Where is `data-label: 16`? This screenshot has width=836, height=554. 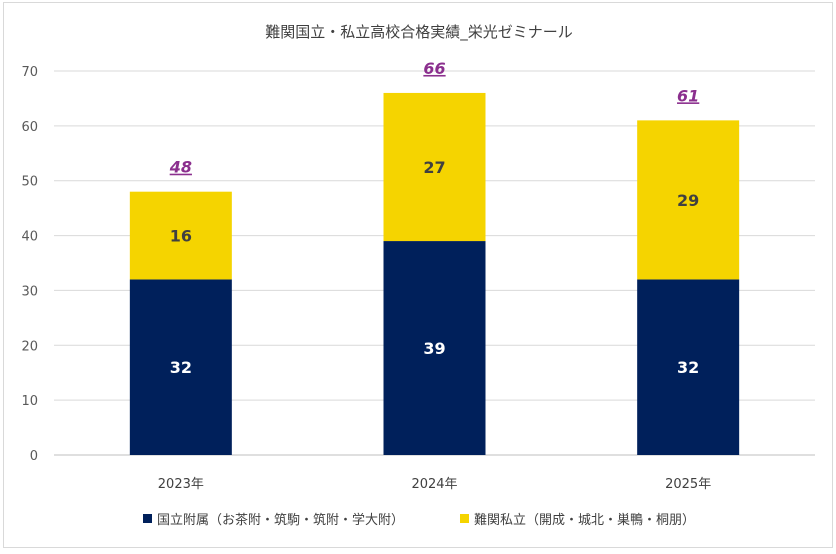
data-label: 16 is located at coordinates (181, 236).